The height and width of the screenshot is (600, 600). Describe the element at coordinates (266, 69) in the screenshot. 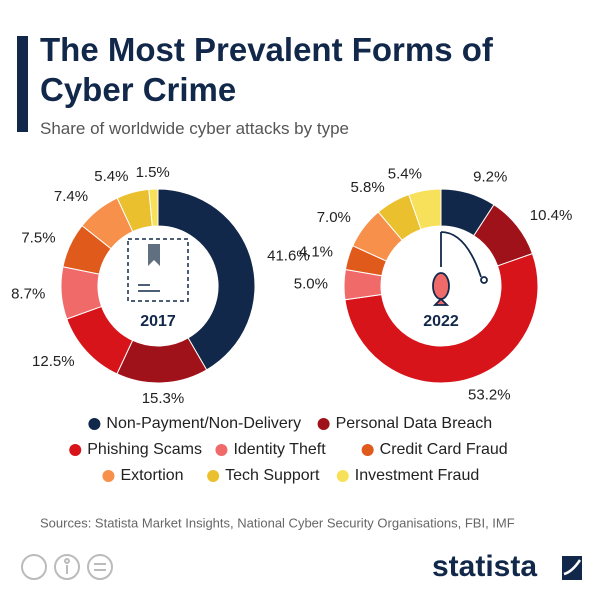

I see `title: The Most Prevalent Forms of Cyber Crime` at that location.